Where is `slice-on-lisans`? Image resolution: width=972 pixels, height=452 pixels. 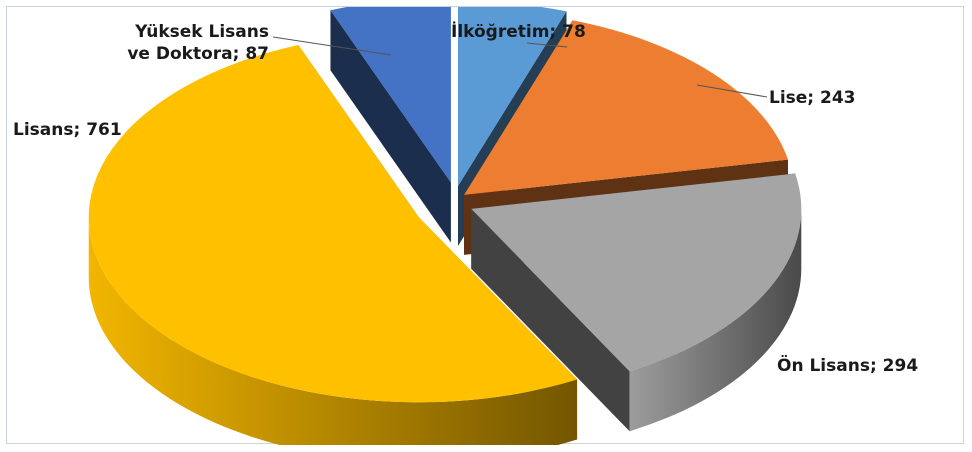
slice-on-lisans is located at coordinates (636, 272).